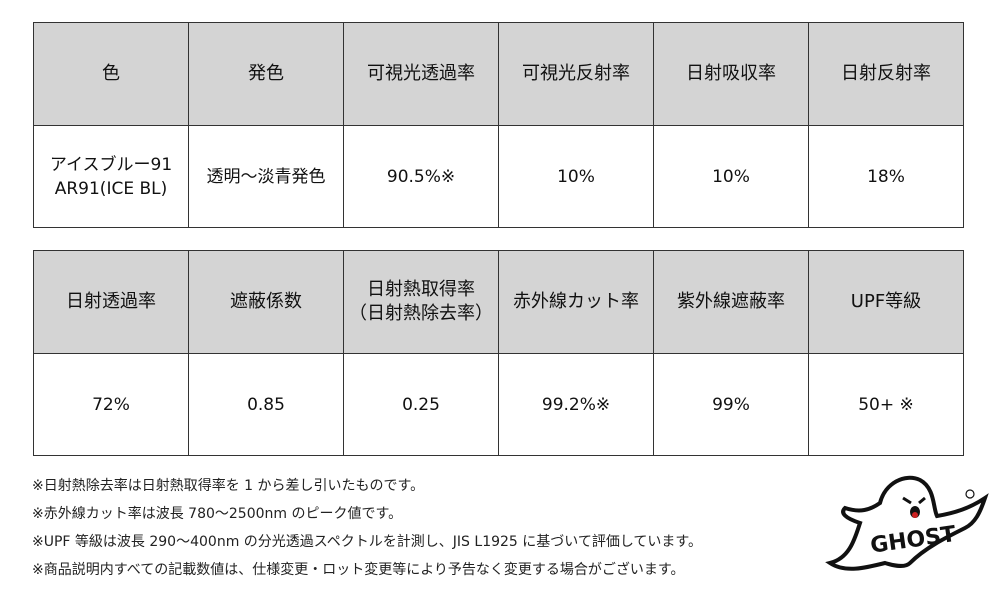 Image resolution: width=1000 pixels, height=600 pixels. I want to click on footnote: ※赤外線カット率は波長 780〜2500nm のピーク値です。, so click(217, 514).